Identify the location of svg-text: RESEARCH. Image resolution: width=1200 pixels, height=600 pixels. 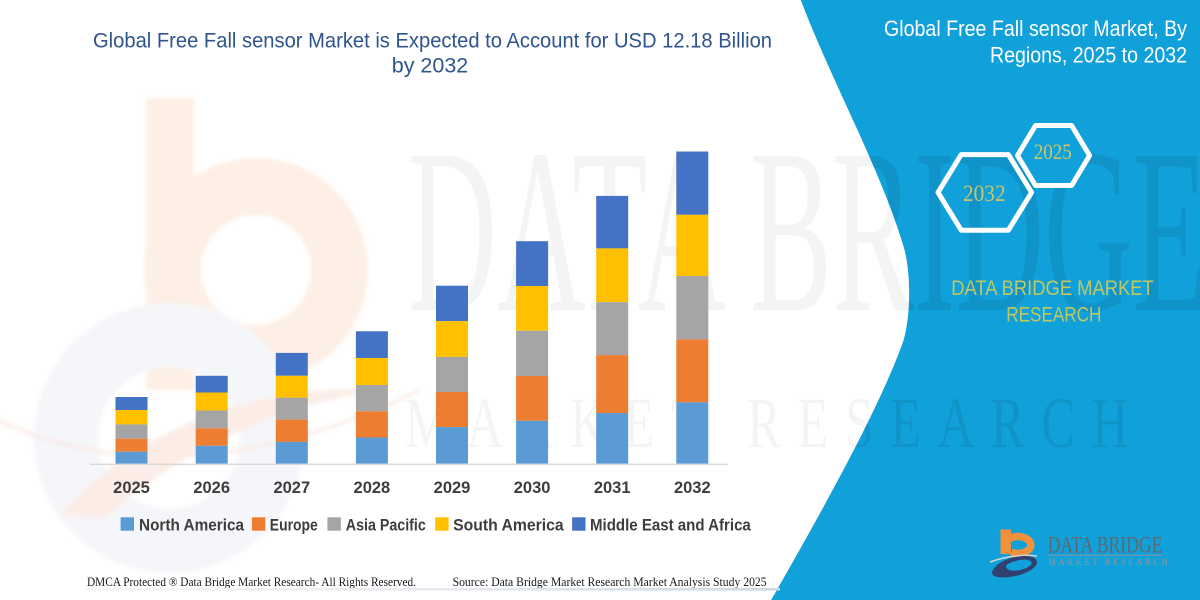
(1053, 314).